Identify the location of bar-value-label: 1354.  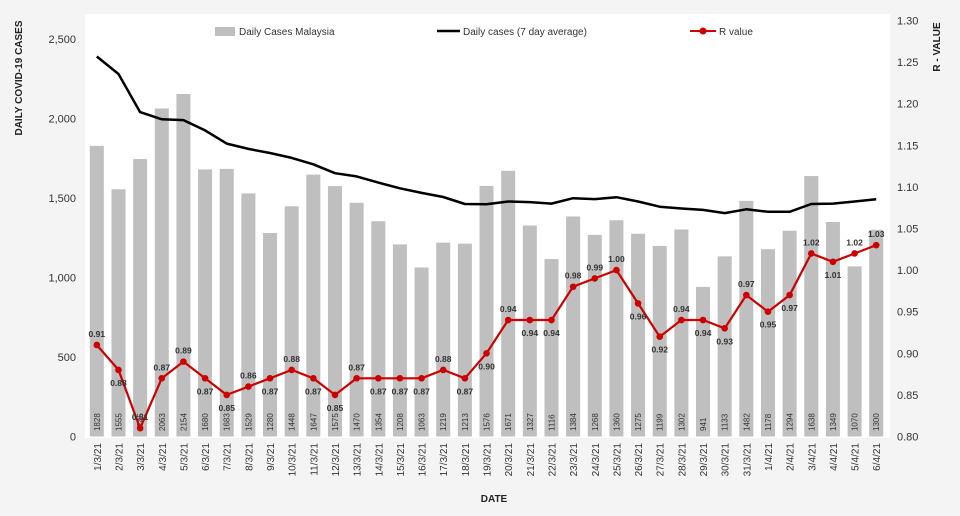
(378, 422).